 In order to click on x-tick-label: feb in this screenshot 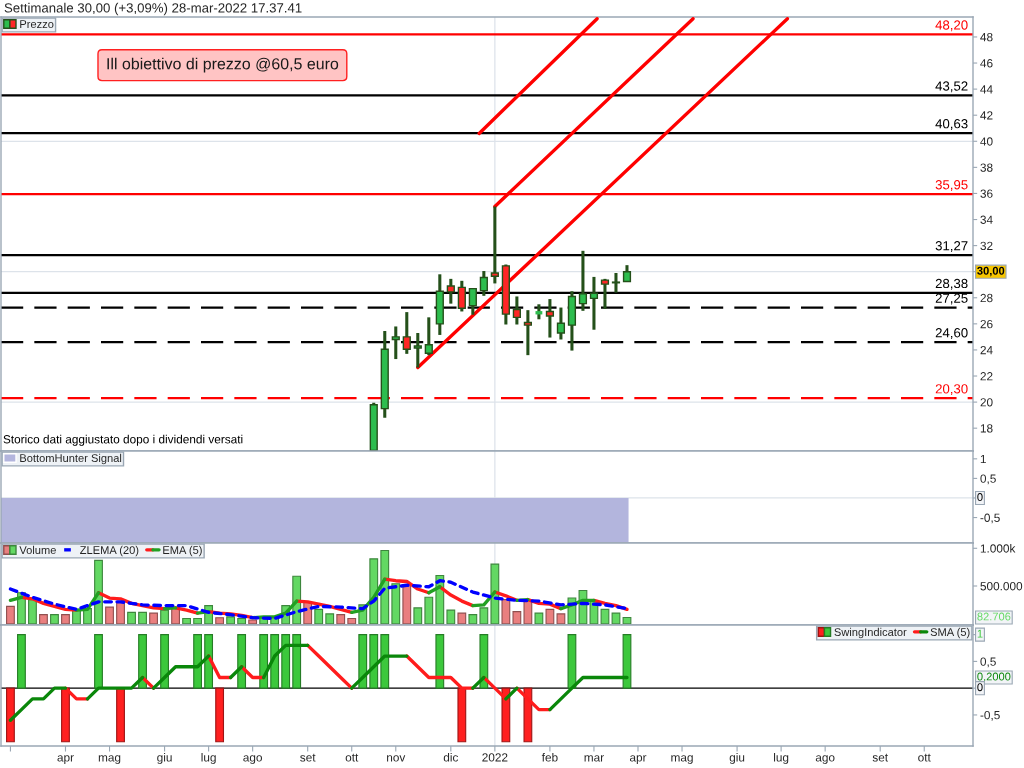, I will do `click(549, 757)`.